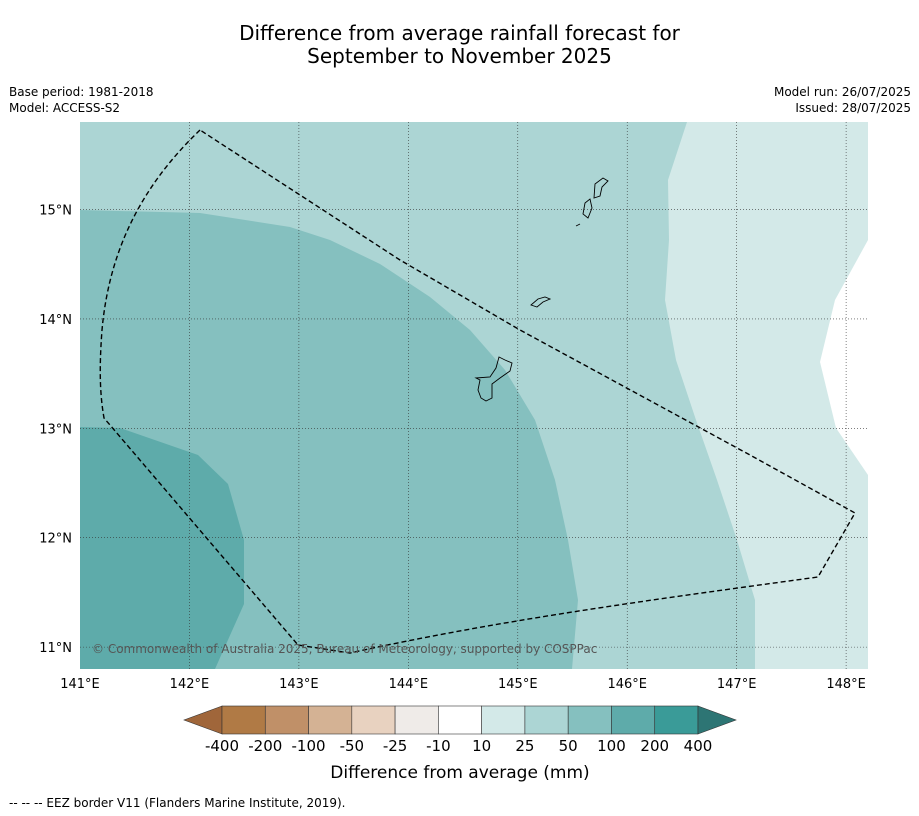 The height and width of the screenshot is (816, 919). What do you see at coordinates (493, 379) in the screenshot?
I see `island-guam` at bounding box center [493, 379].